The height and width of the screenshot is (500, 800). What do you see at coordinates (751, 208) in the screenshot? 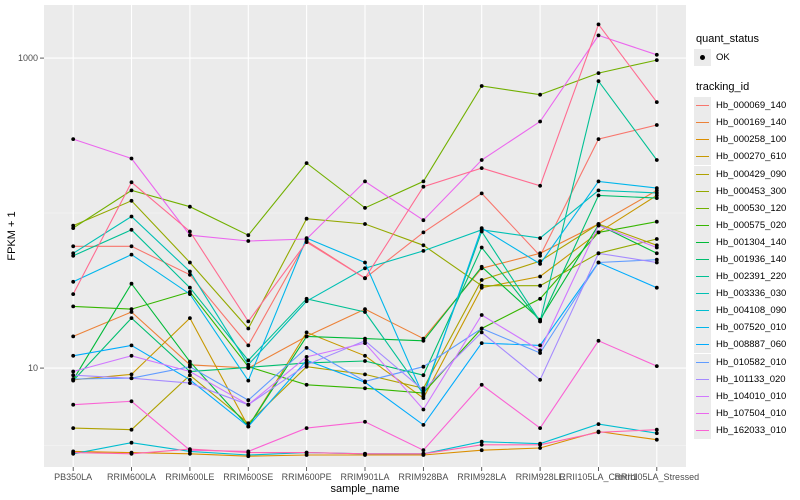
I see `legend-label: Hb_000530_120` at bounding box center [751, 208].